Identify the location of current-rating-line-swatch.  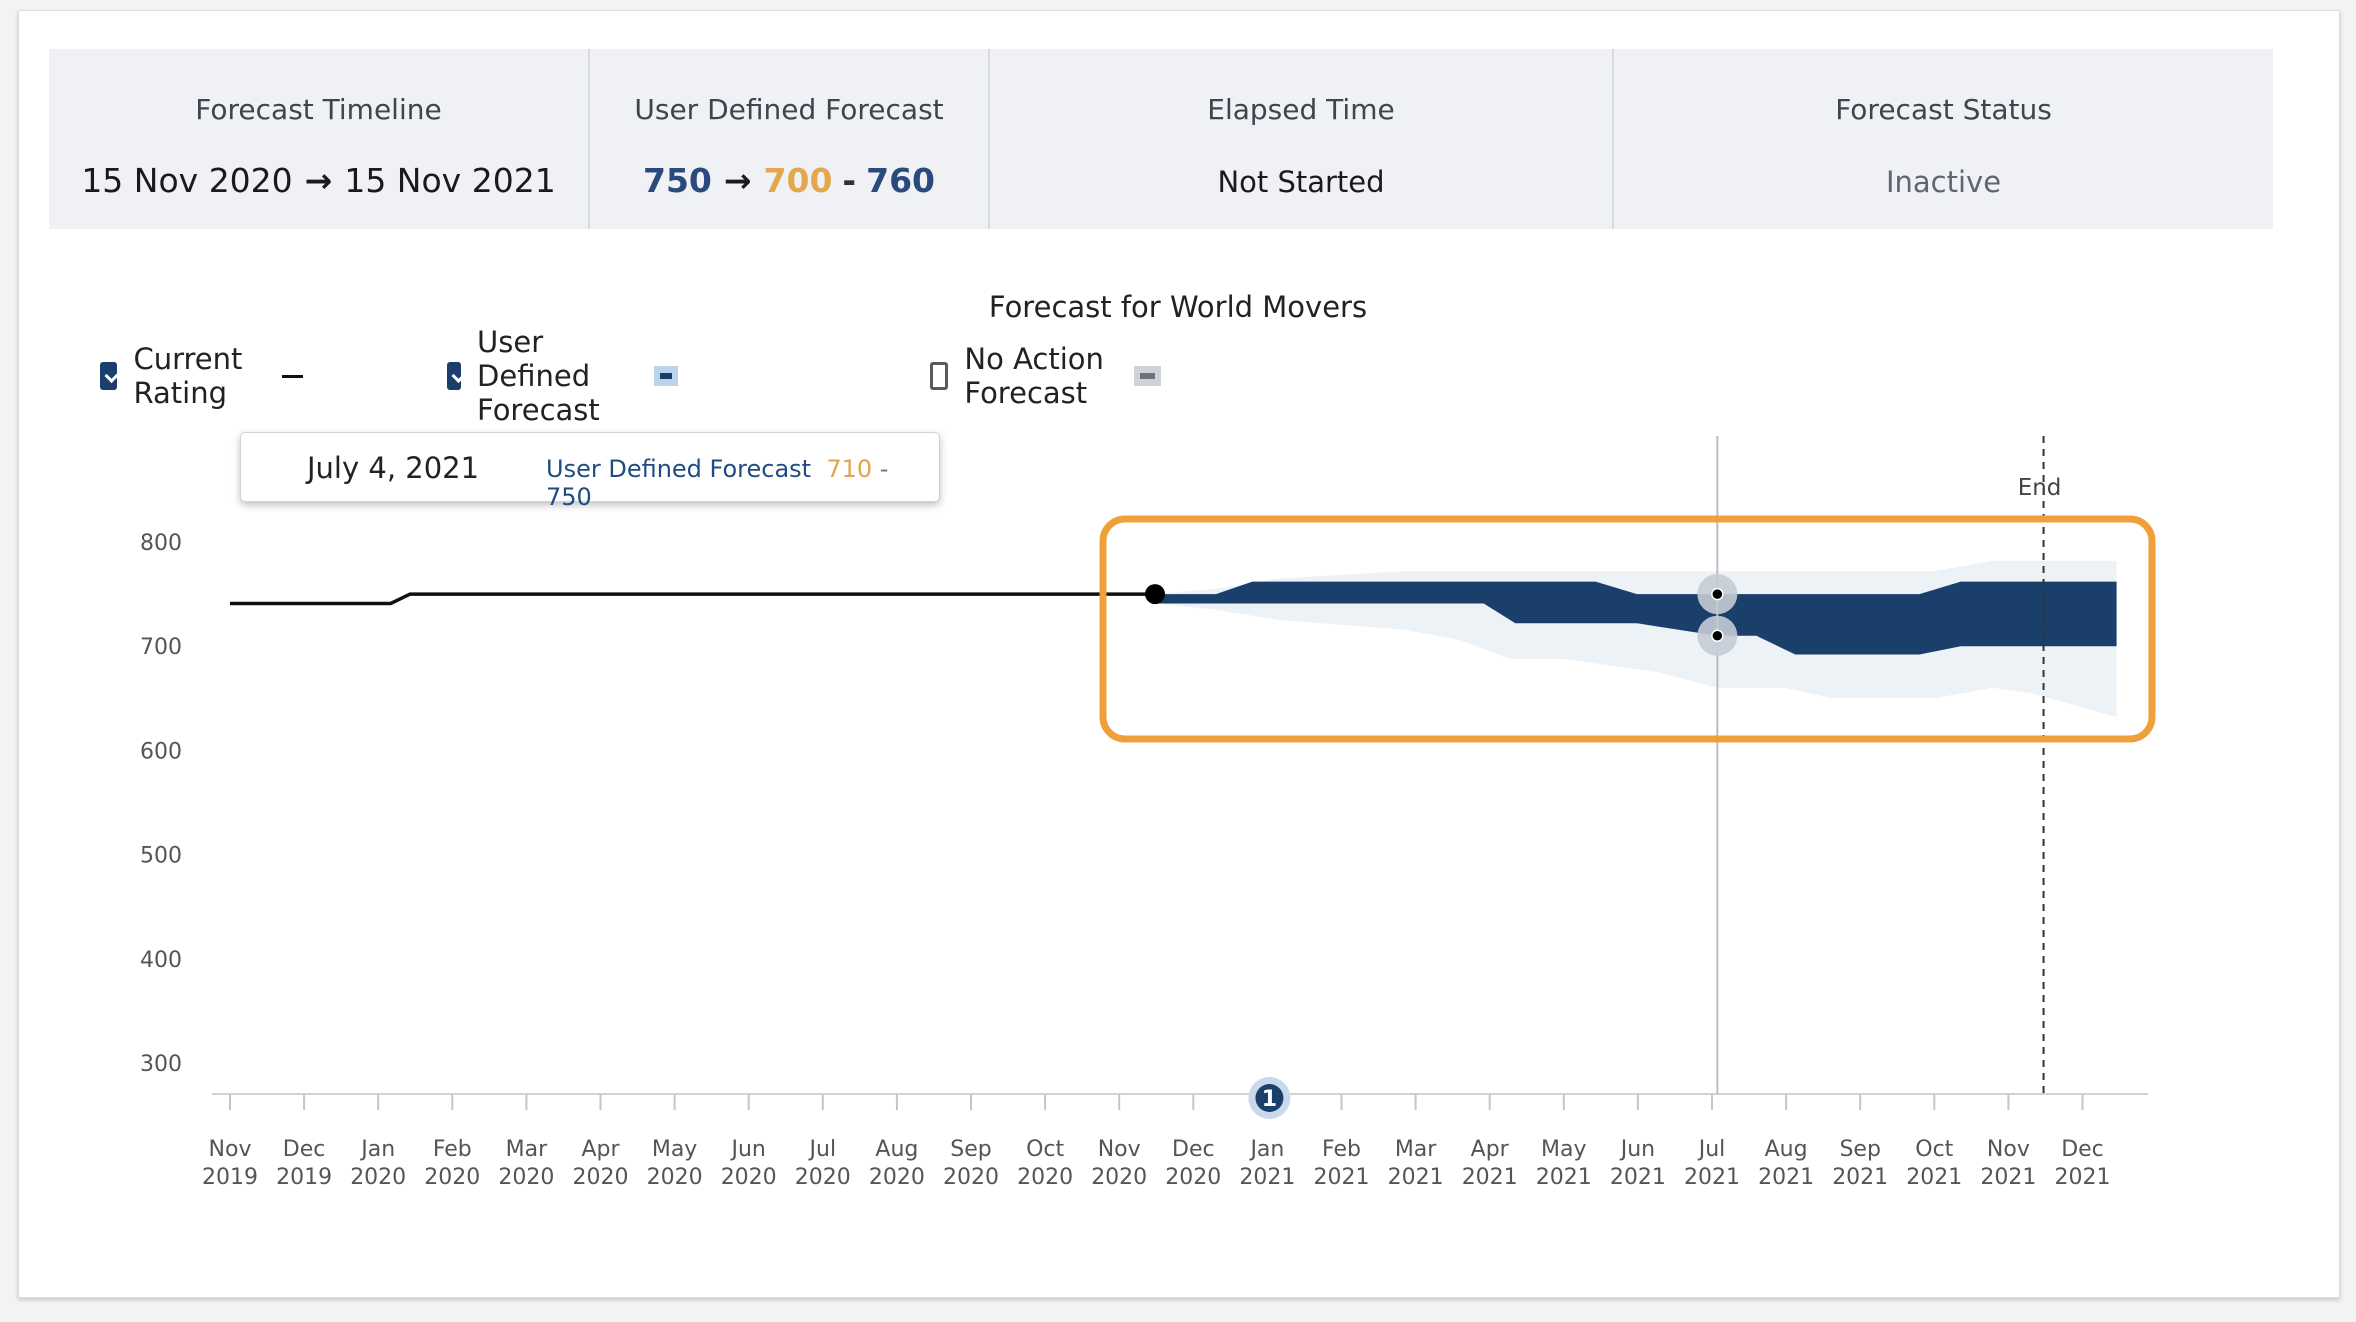
(292, 376).